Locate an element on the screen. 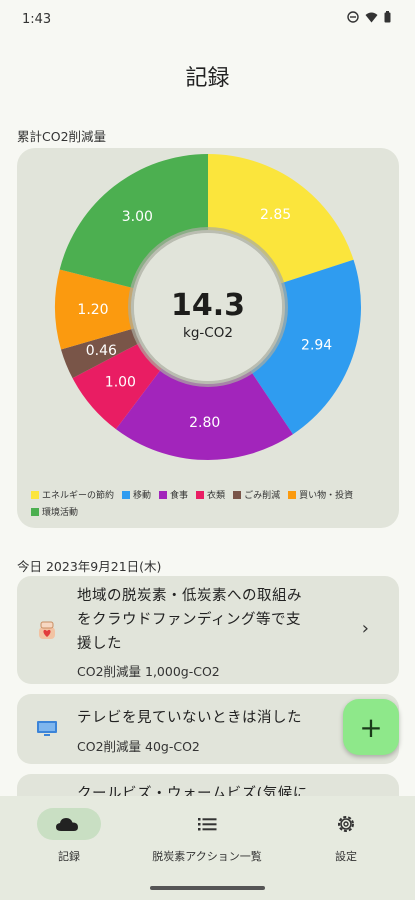  slice-value-label: 1.00 is located at coordinates (120, 382).